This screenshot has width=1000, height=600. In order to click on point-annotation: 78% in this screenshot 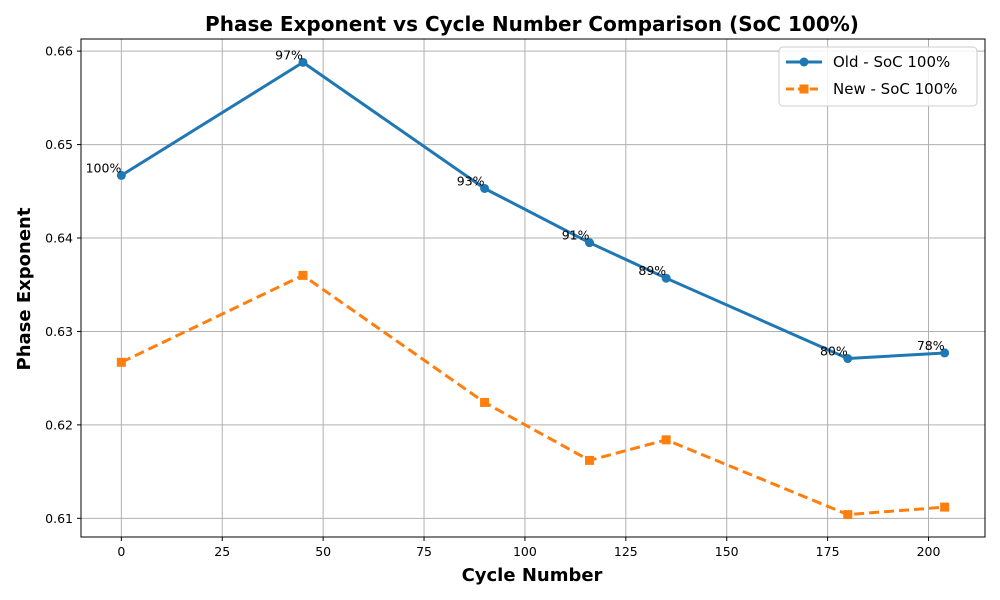, I will do `click(931, 345)`.